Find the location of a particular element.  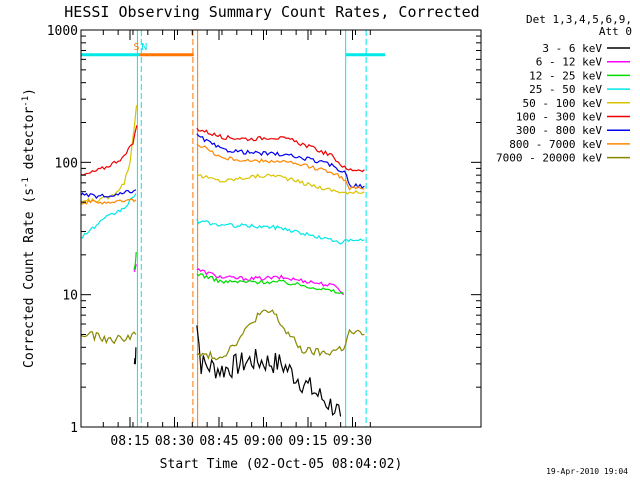

legend-header-line2: Att 0 is located at coordinates (615, 31).